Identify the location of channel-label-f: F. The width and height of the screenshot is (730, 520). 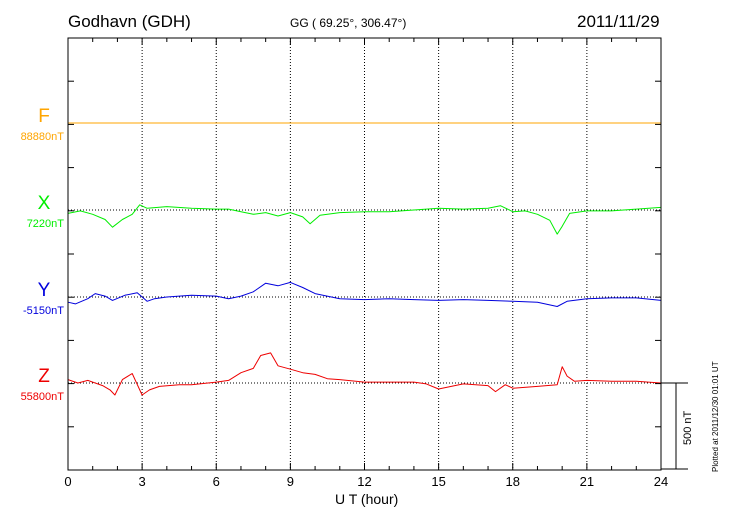
(44, 116).